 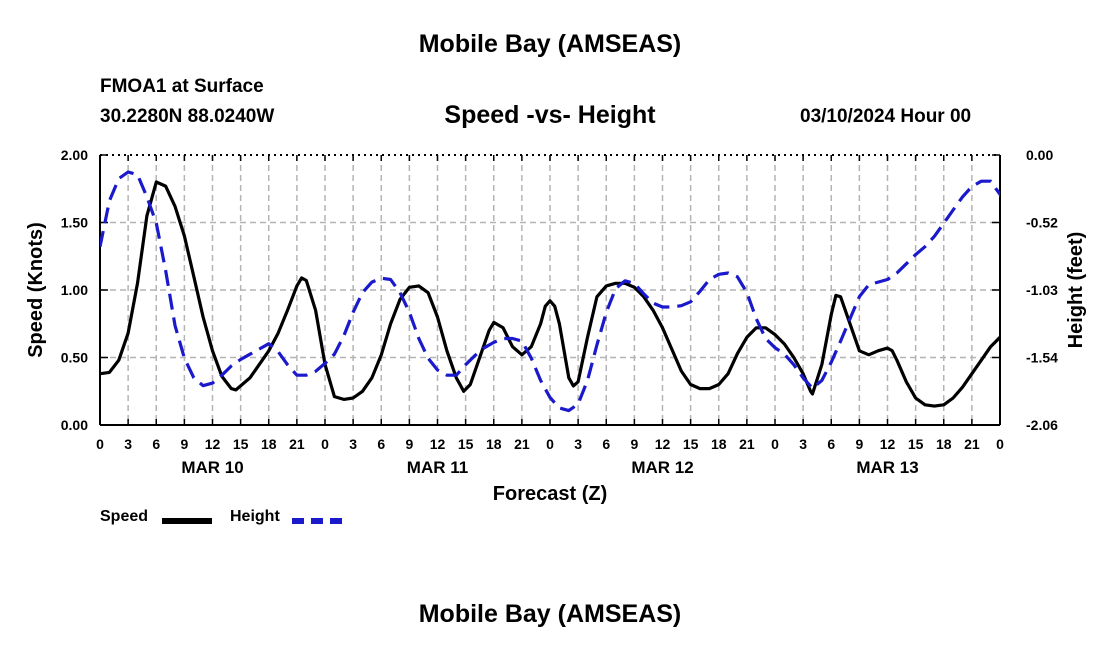 What do you see at coordinates (550, 614) in the screenshot?
I see `footer-title: Mobile Bay (AMSEAS)` at bounding box center [550, 614].